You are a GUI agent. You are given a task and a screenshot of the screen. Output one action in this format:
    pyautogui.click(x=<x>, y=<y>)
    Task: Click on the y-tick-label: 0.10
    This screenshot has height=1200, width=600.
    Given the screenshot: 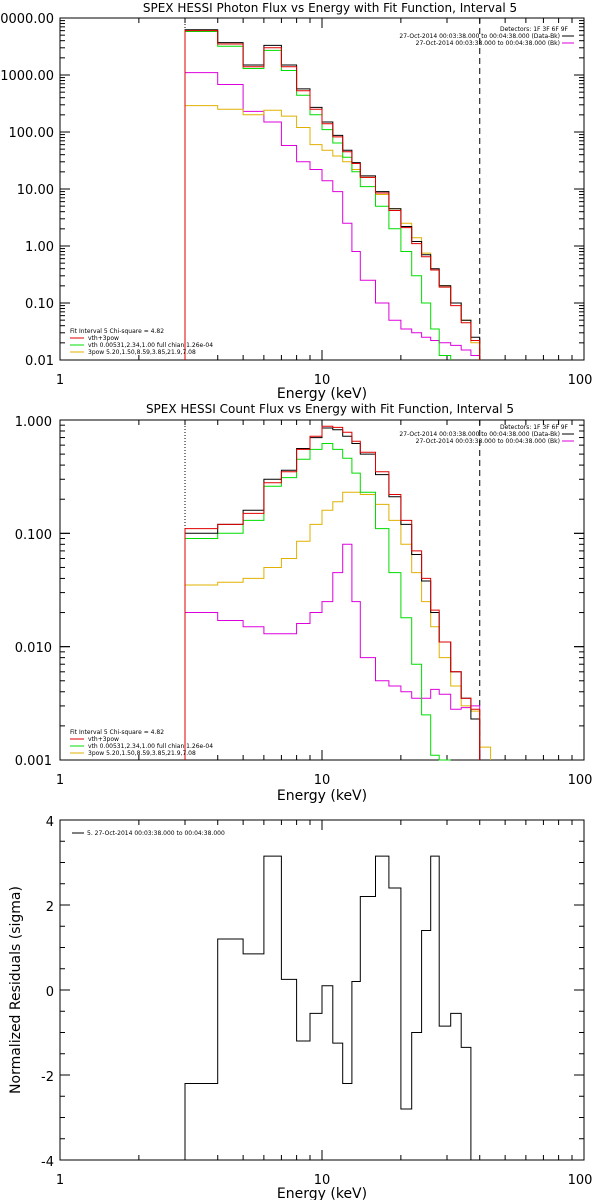 What is the action you would take?
    pyautogui.click(x=39, y=304)
    